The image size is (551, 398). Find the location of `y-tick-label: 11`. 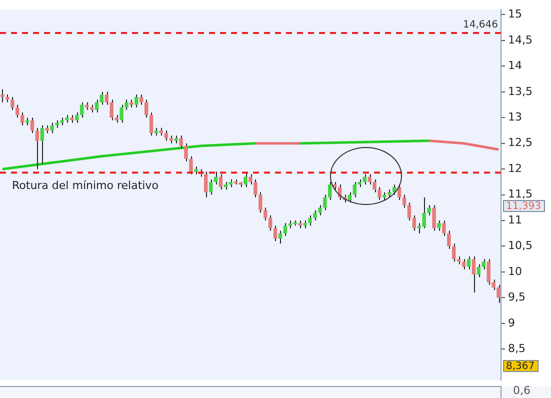

y-tick-label: 11 is located at coordinates (515, 219).